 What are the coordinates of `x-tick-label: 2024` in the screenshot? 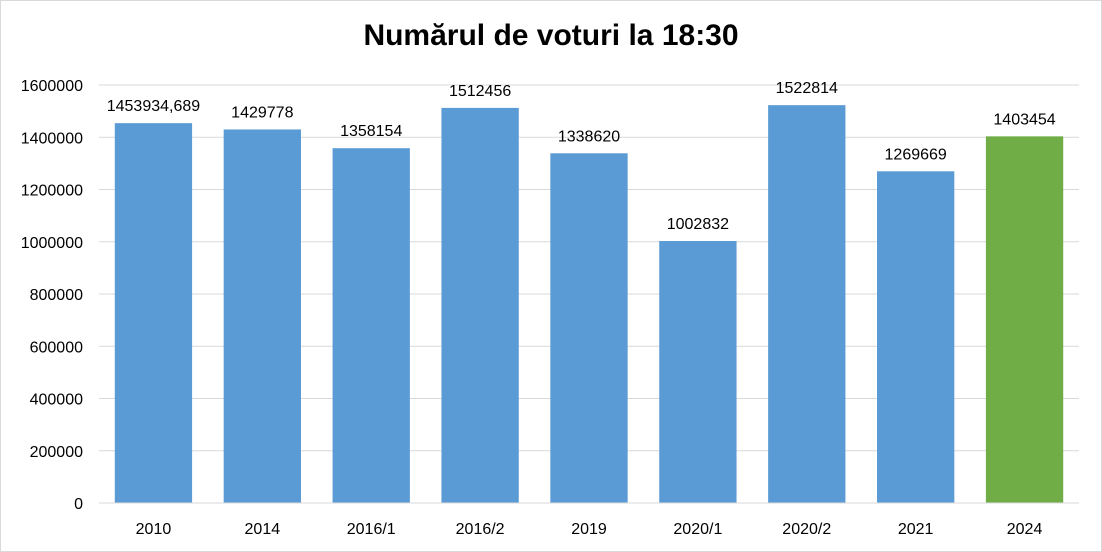 It's located at (1025, 529).